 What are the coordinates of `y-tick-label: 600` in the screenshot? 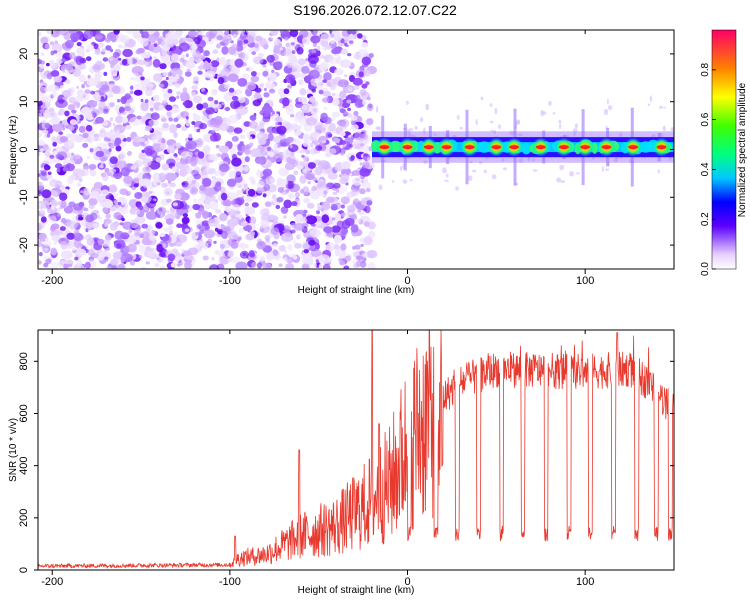 It's located at (24, 413).